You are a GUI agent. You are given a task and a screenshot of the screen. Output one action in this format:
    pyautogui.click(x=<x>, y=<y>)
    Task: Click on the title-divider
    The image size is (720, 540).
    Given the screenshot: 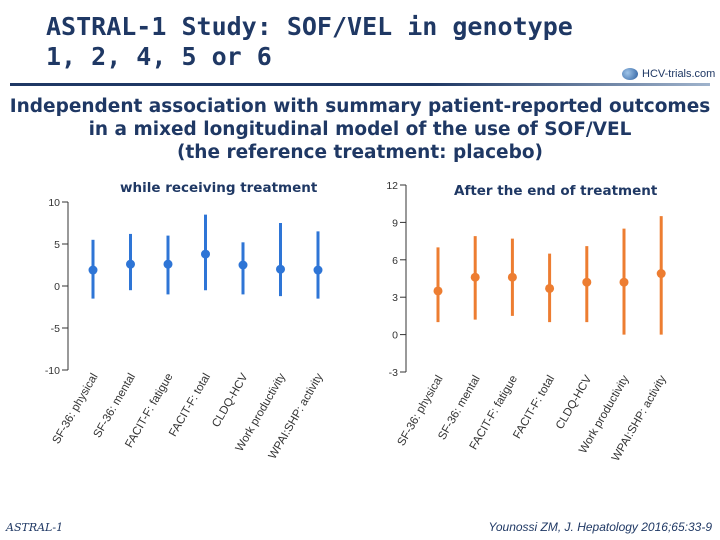 What is the action you would take?
    pyautogui.click(x=360, y=84)
    